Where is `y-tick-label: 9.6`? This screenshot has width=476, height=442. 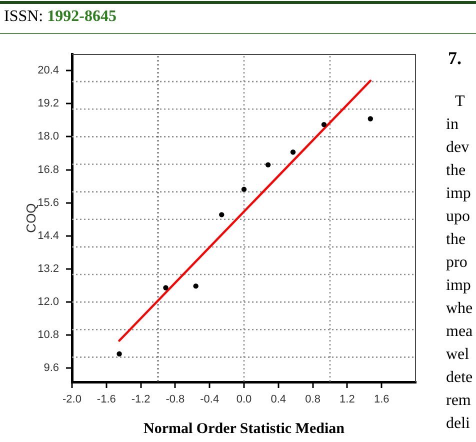
y-tick-label: 9.6 is located at coordinates (51, 368).